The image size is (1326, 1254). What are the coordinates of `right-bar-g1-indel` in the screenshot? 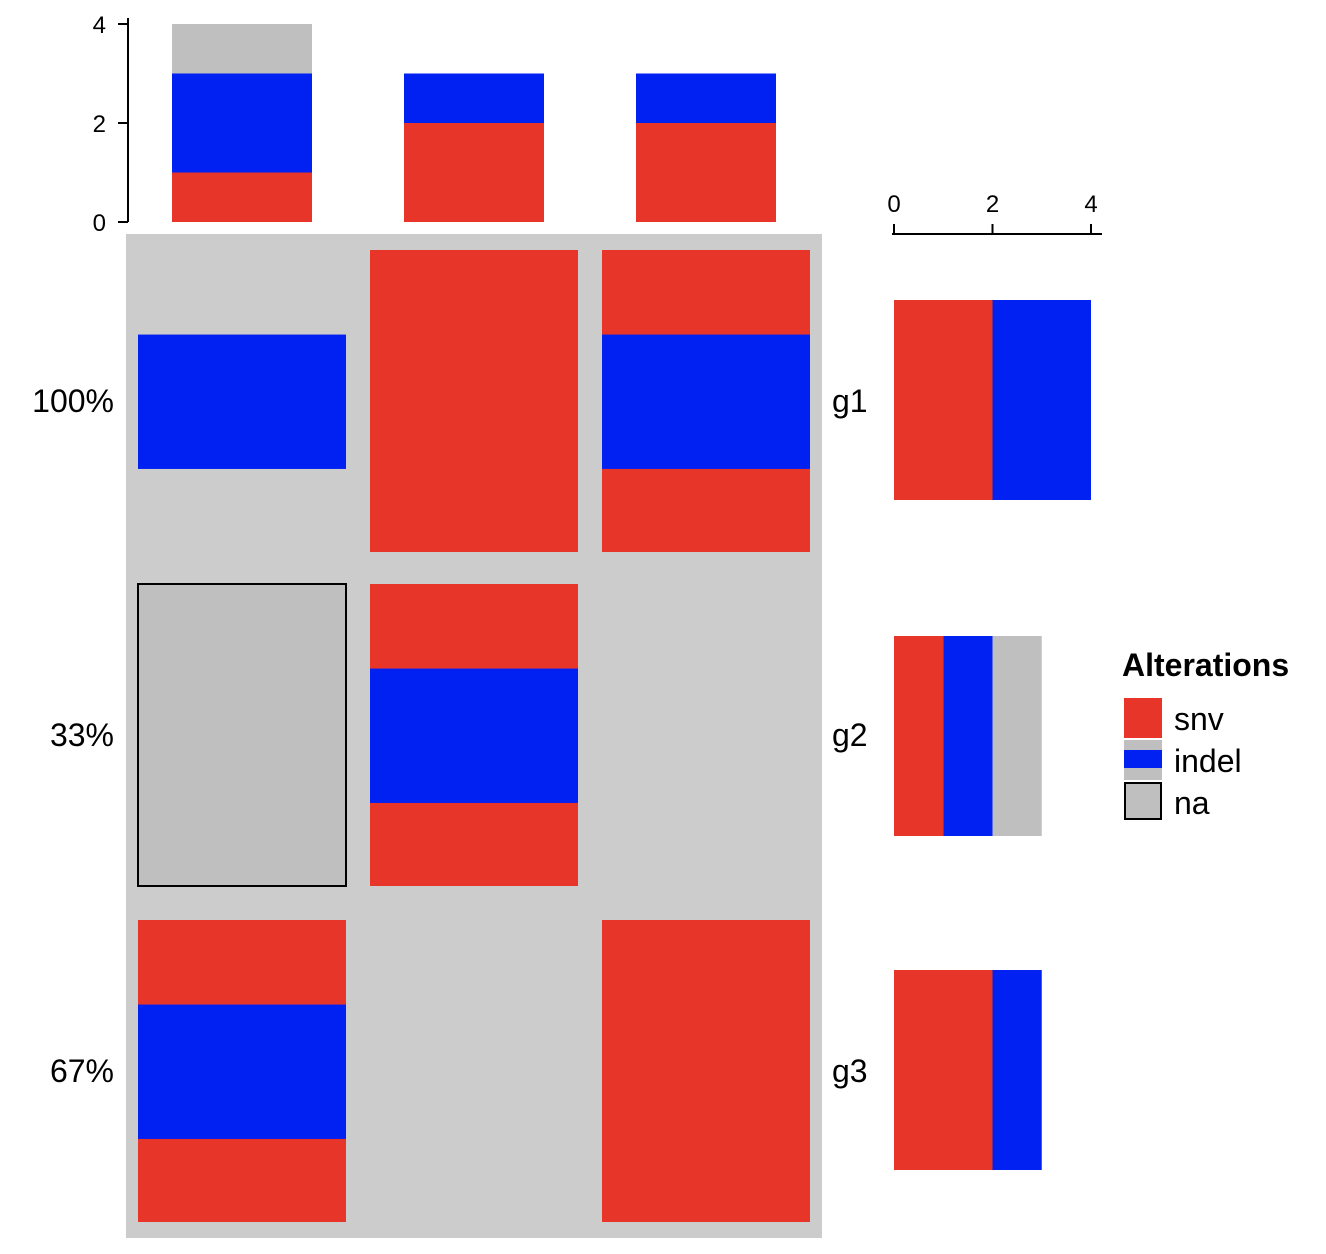 It's located at (1041, 400).